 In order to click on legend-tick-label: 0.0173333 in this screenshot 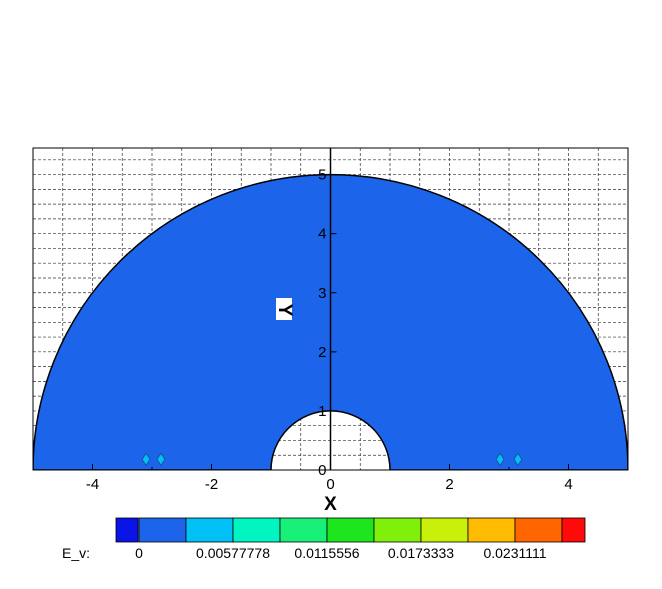, I will do `click(421, 553)`.